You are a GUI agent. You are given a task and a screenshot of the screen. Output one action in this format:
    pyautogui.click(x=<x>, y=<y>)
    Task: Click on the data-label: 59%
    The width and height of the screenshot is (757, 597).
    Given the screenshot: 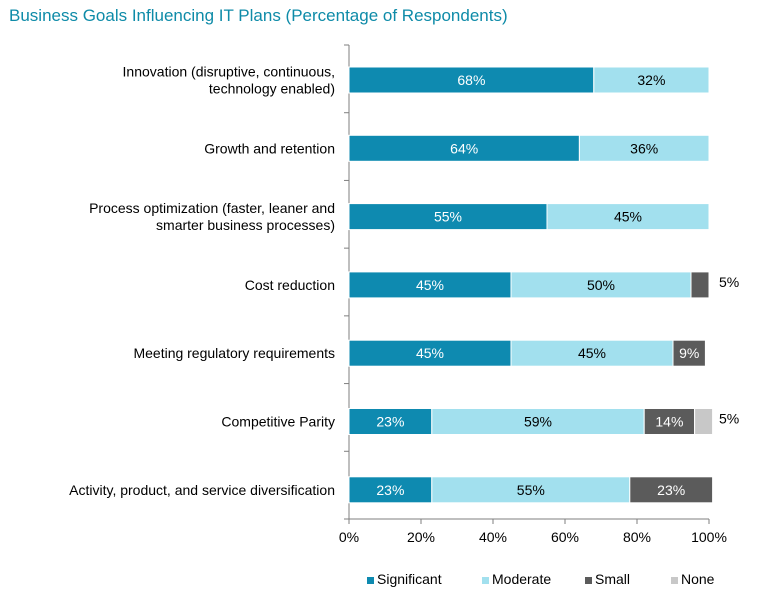 What is the action you would take?
    pyautogui.click(x=538, y=422)
    